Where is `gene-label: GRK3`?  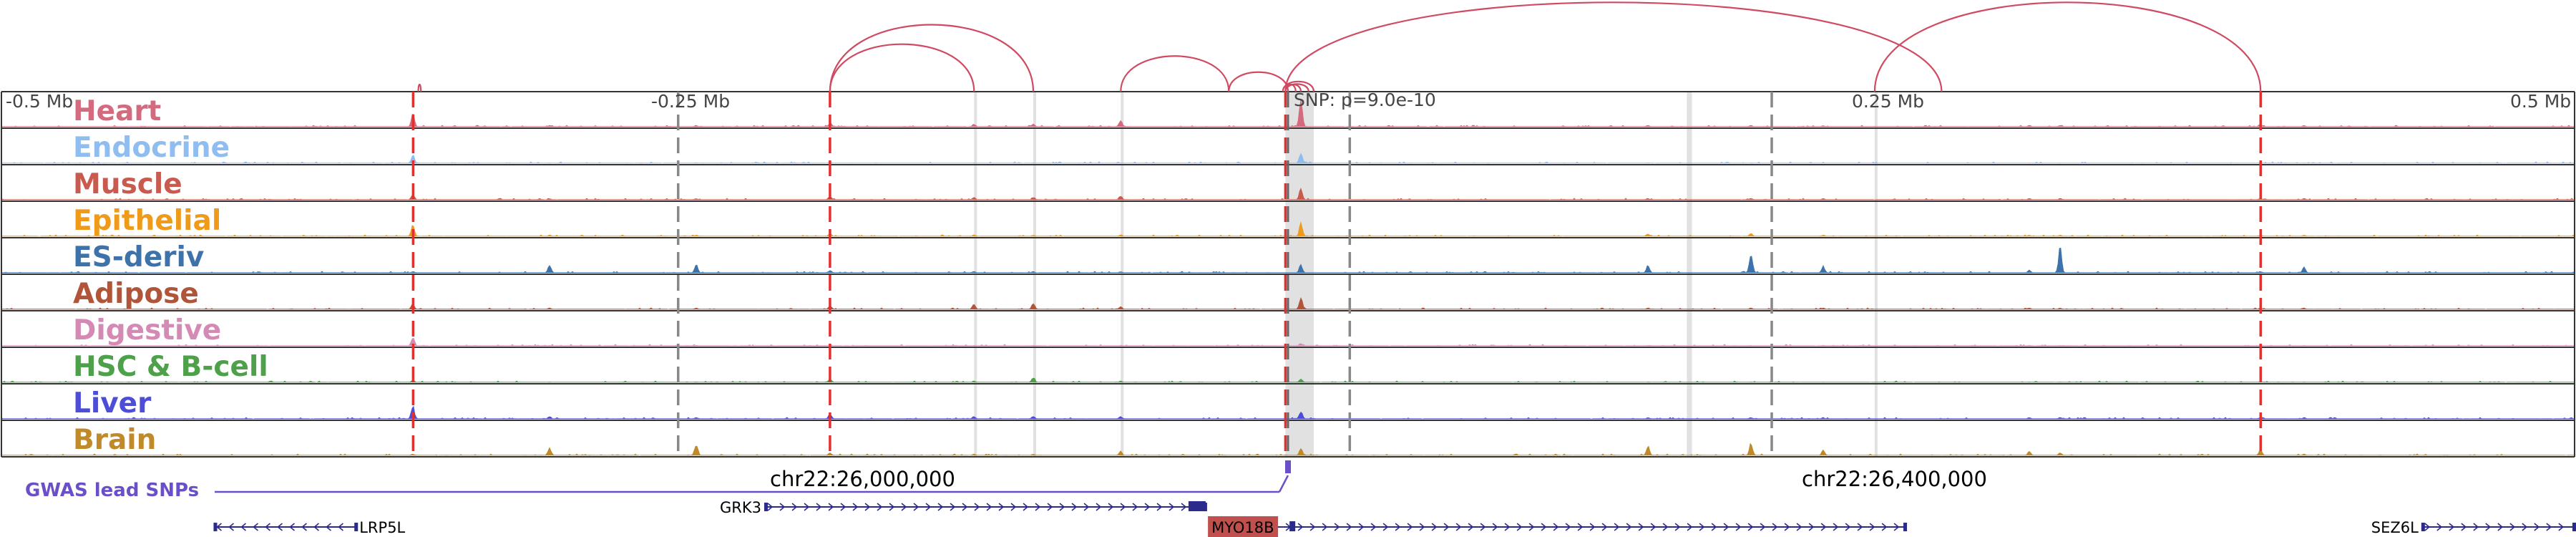 gene-label: GRK3 is located at coordinates (740, 507).